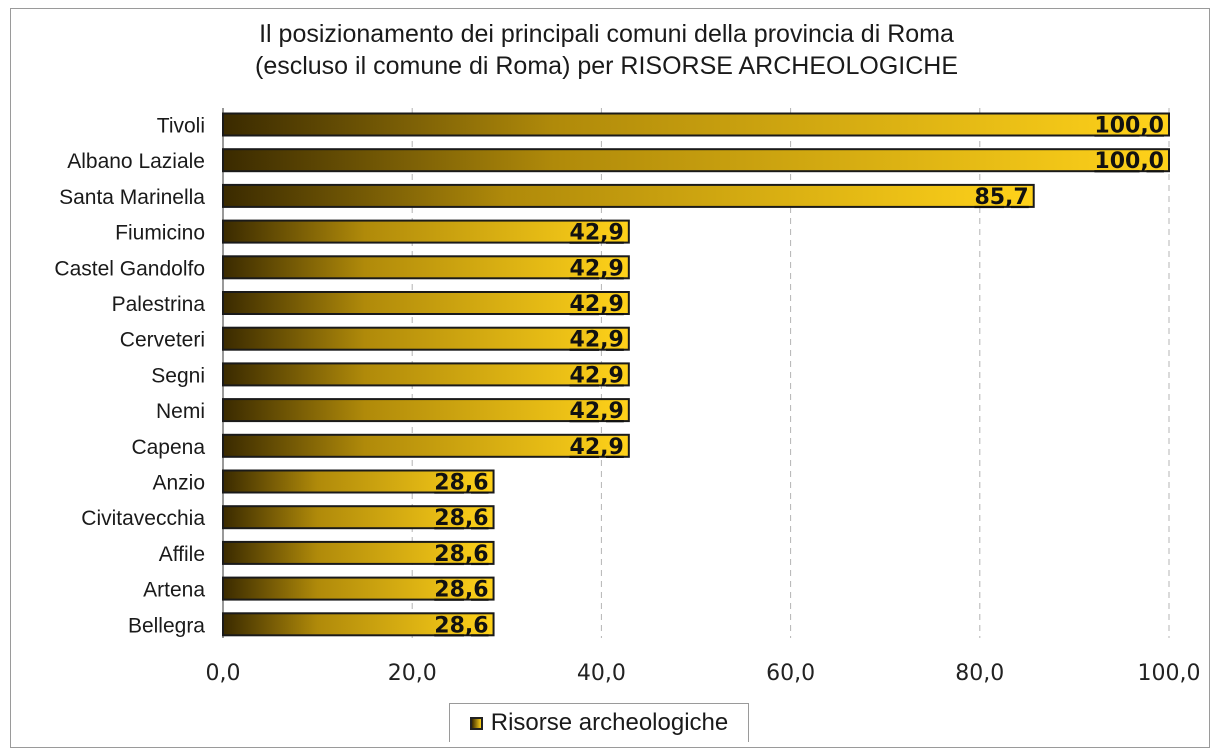 The height and width of the screenshot is (748, 1213). Describe the element at coordinates (182, 554) in the screenshot. I see `category-label: Affile` at that location.